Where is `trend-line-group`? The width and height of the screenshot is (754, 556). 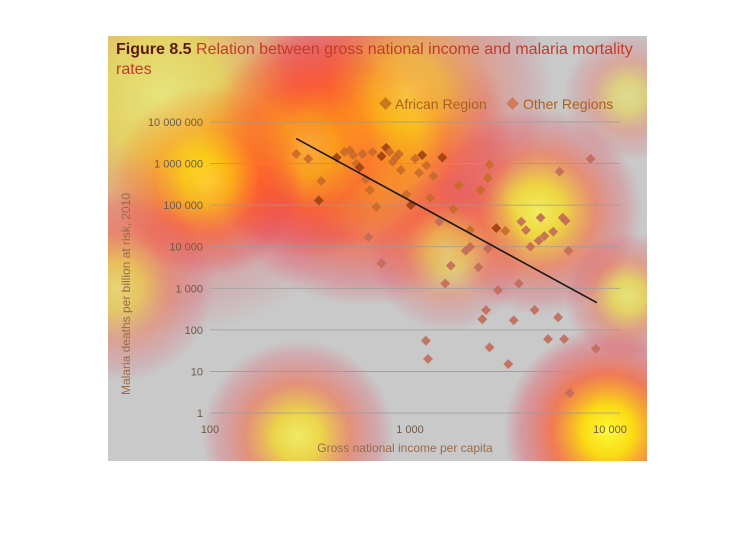
trend-line-group is located at coordinates (446, 220).